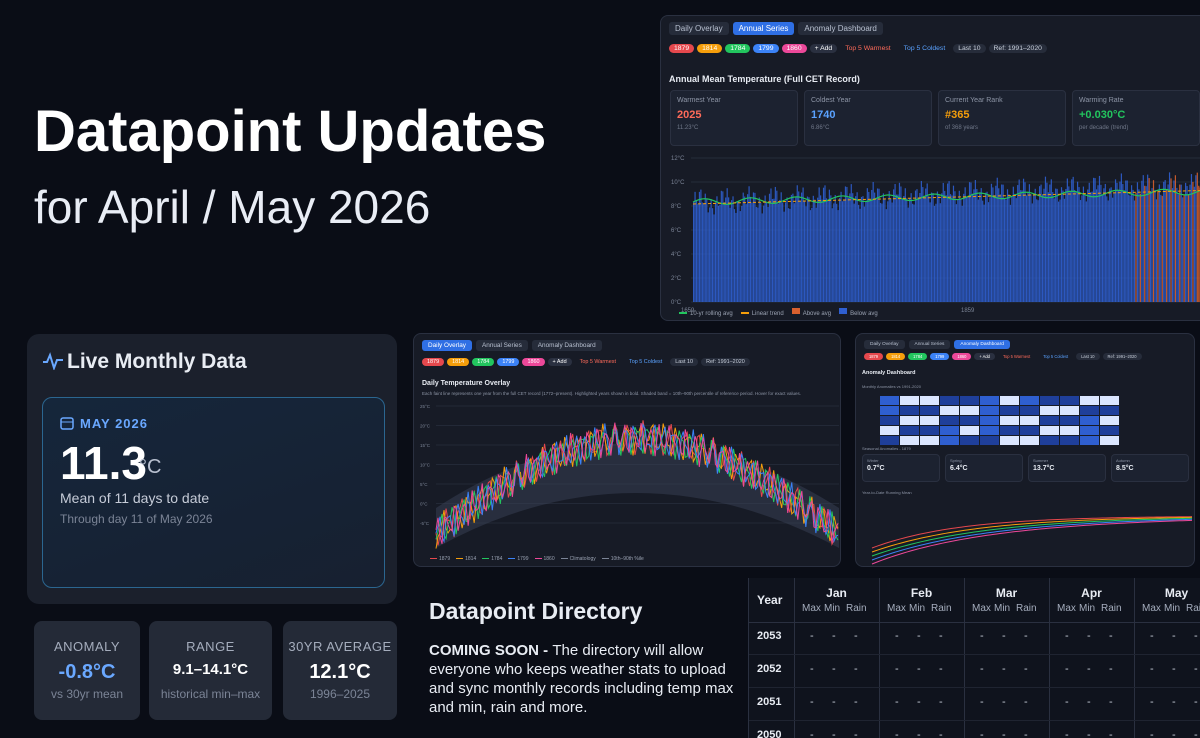  Describe the element at coordinates (887, 492) in the screenshot. I see `section-3: Year-to-Date Running Mean` at that location.